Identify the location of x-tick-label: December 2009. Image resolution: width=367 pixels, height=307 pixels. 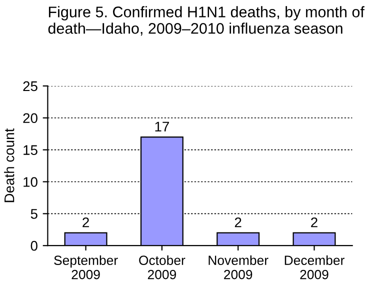
(314, 267).